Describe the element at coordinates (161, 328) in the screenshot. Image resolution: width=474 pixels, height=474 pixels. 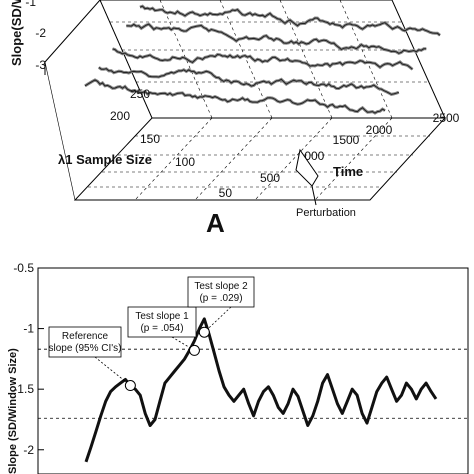
I see `annotation-label: (p = .054)` at that location.